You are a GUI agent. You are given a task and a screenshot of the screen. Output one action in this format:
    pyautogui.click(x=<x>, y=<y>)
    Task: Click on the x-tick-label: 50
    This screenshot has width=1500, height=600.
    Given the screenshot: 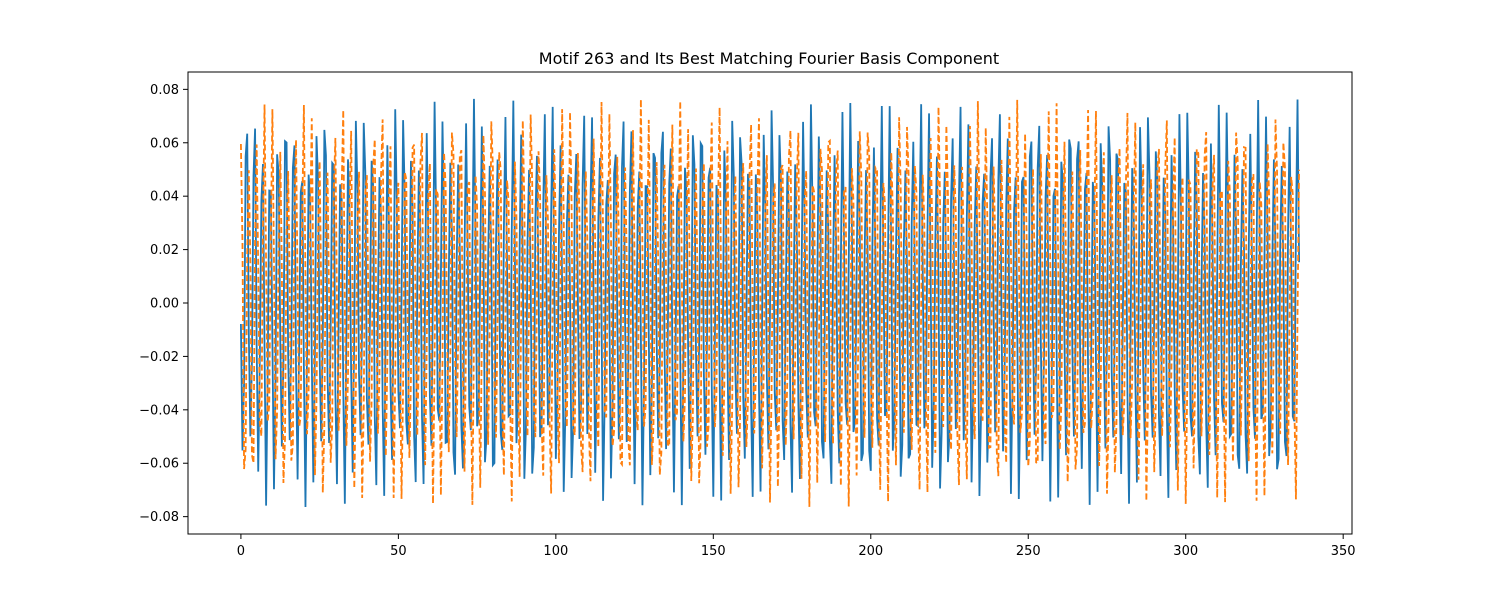 What is the action you would take?
    pyautogui.click(x=398, y=551)
    